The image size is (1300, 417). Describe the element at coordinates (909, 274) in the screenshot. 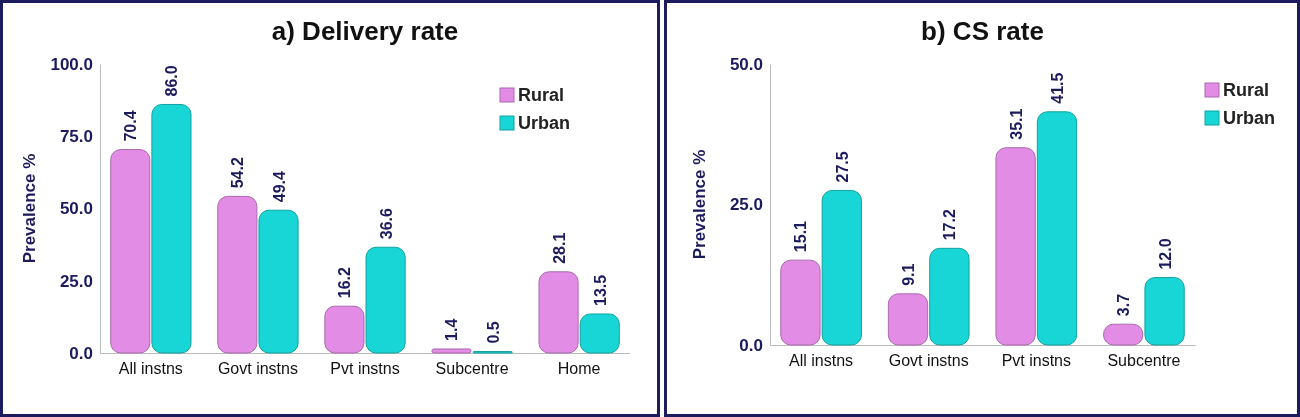

I see `data-label: 9.1` at that location.